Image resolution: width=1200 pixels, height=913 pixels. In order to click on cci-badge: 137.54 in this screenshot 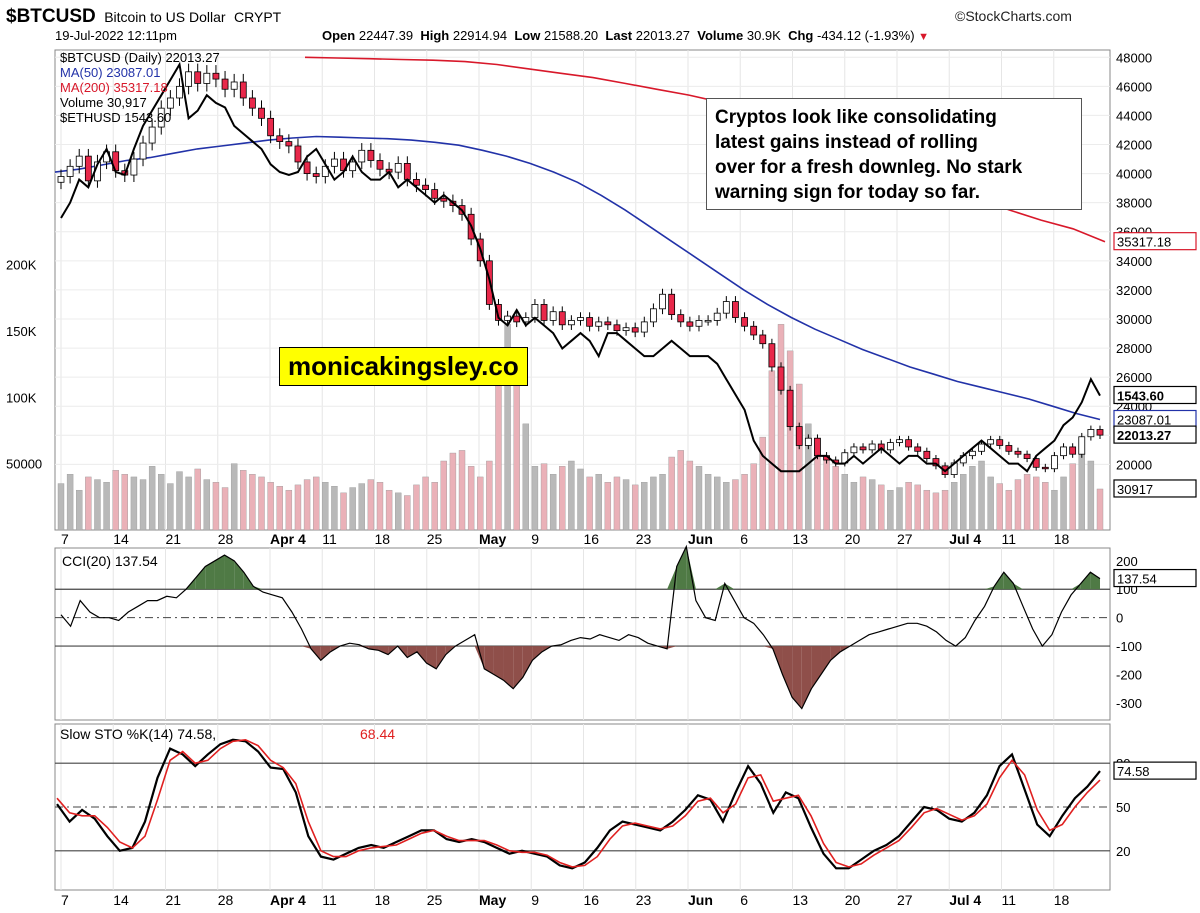, I will do `click(1137, 579)`.